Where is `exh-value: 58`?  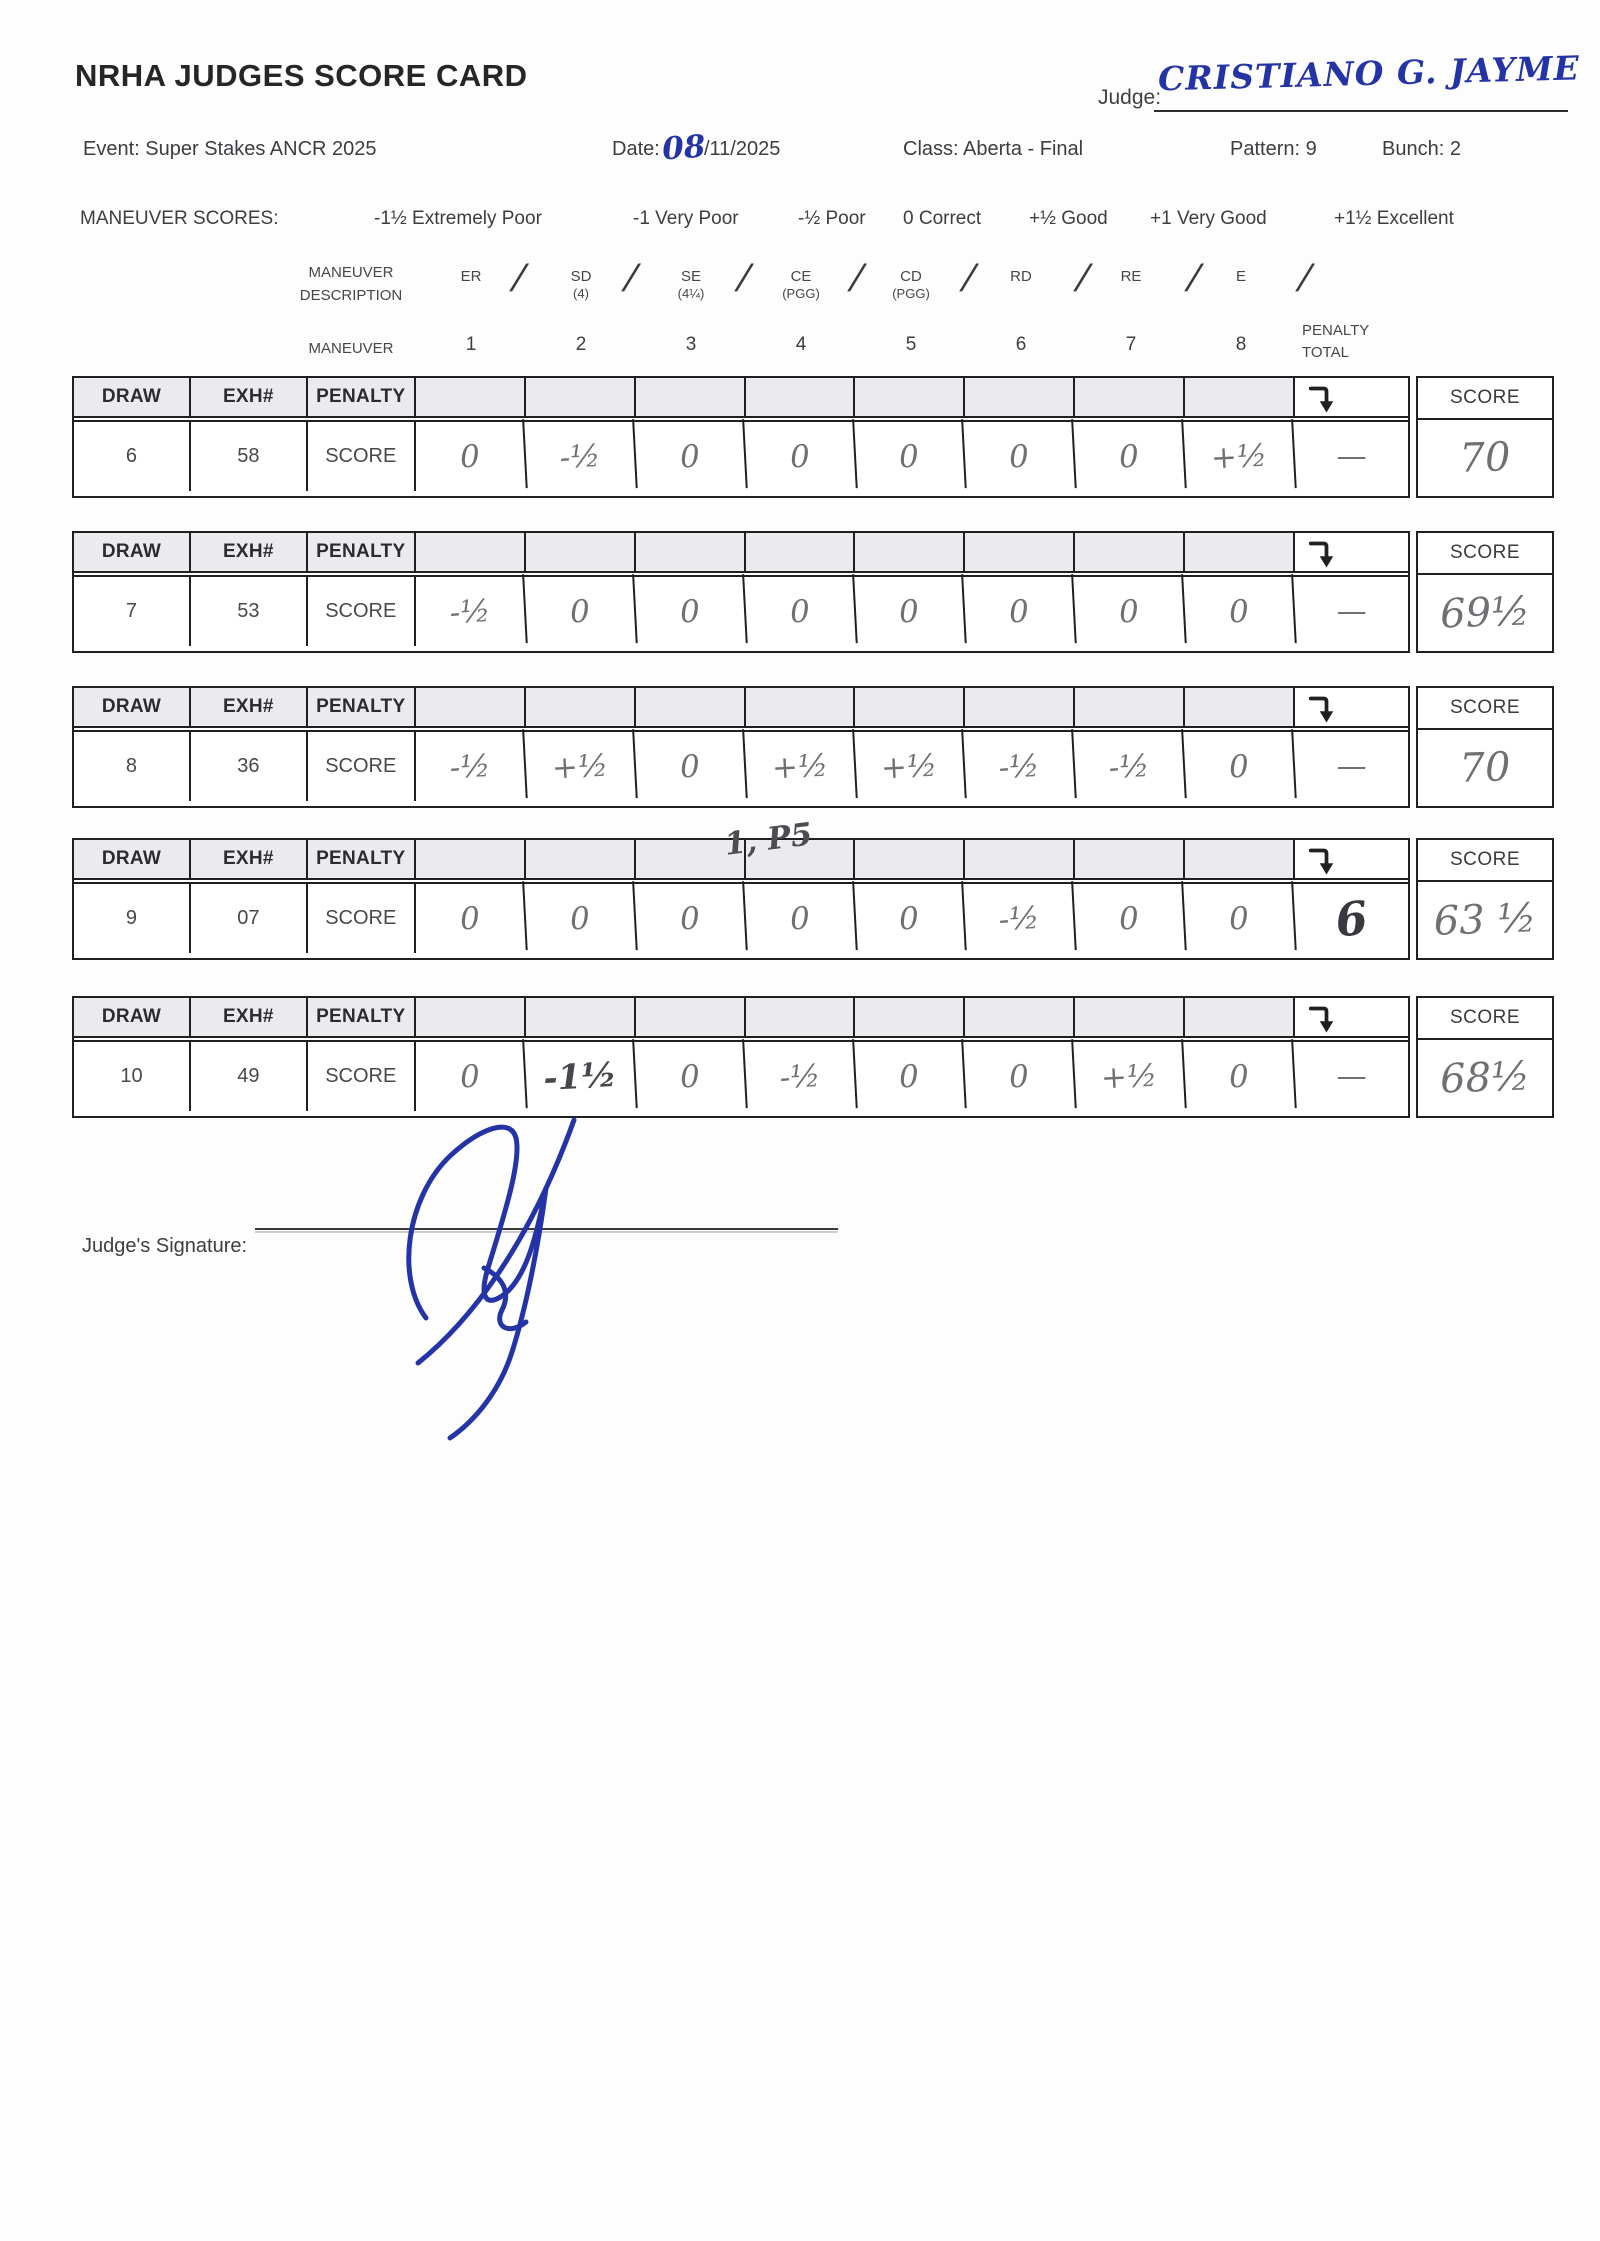 exh-value: 58 is located at coordinates (249, 456).